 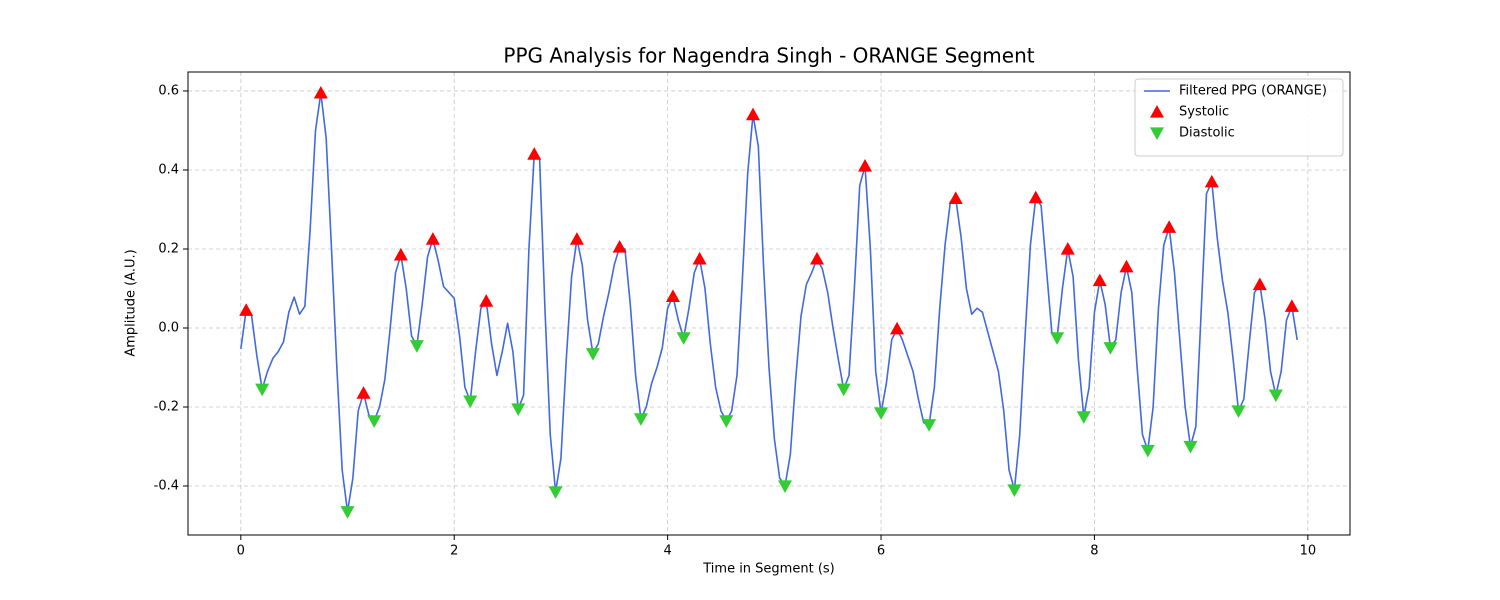 I want to click on x-tick-label: 6, so click(x=881, y=551).